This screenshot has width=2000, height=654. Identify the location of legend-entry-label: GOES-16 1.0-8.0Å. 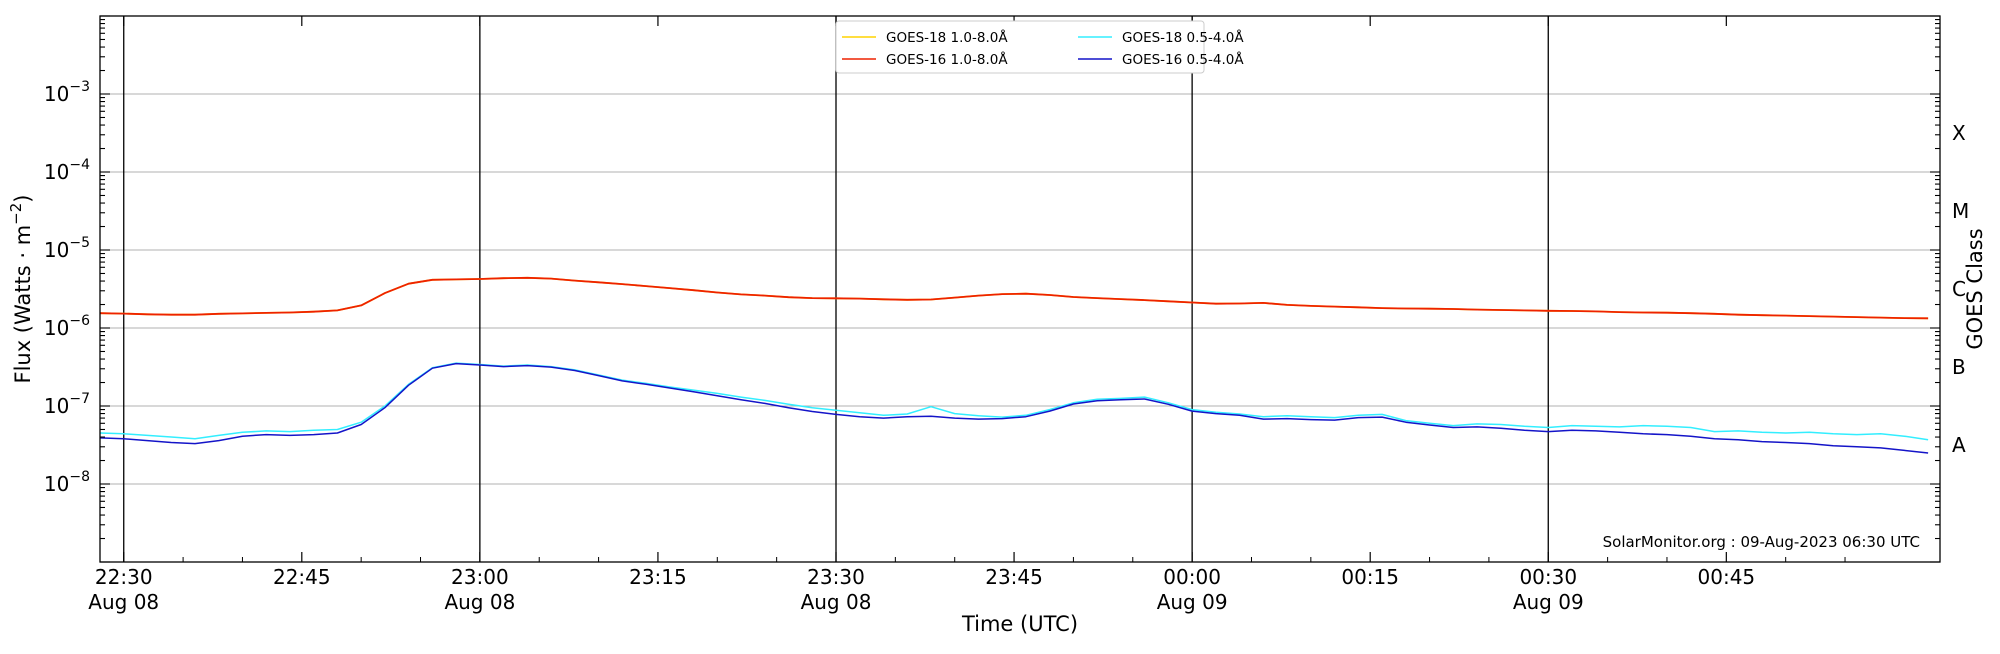
(947, 59).